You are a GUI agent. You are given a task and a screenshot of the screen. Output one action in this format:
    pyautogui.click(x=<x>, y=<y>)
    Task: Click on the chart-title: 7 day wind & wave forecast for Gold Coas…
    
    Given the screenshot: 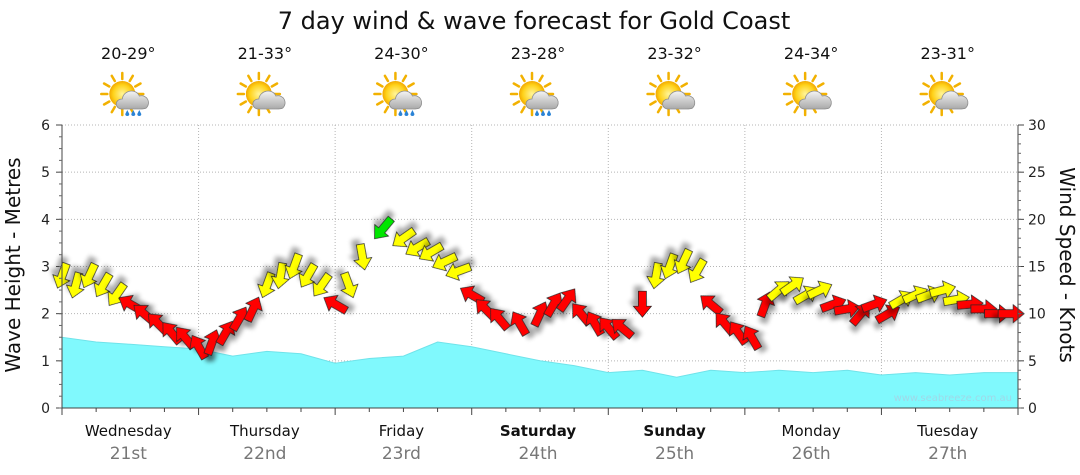 What is the action you would take?
    pyautogui.click(x=534, y=21)
    